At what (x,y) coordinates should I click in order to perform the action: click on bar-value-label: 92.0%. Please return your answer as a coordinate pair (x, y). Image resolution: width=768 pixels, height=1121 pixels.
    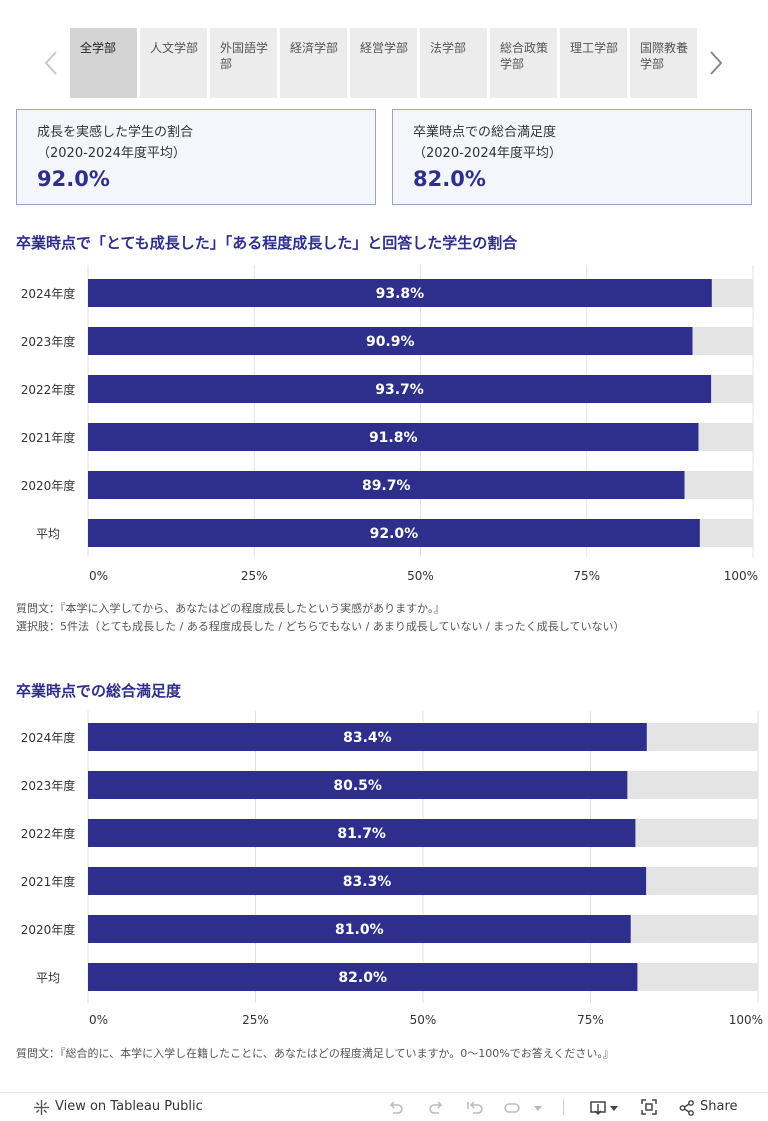
    Looking at the image, I should click on (394, 534).